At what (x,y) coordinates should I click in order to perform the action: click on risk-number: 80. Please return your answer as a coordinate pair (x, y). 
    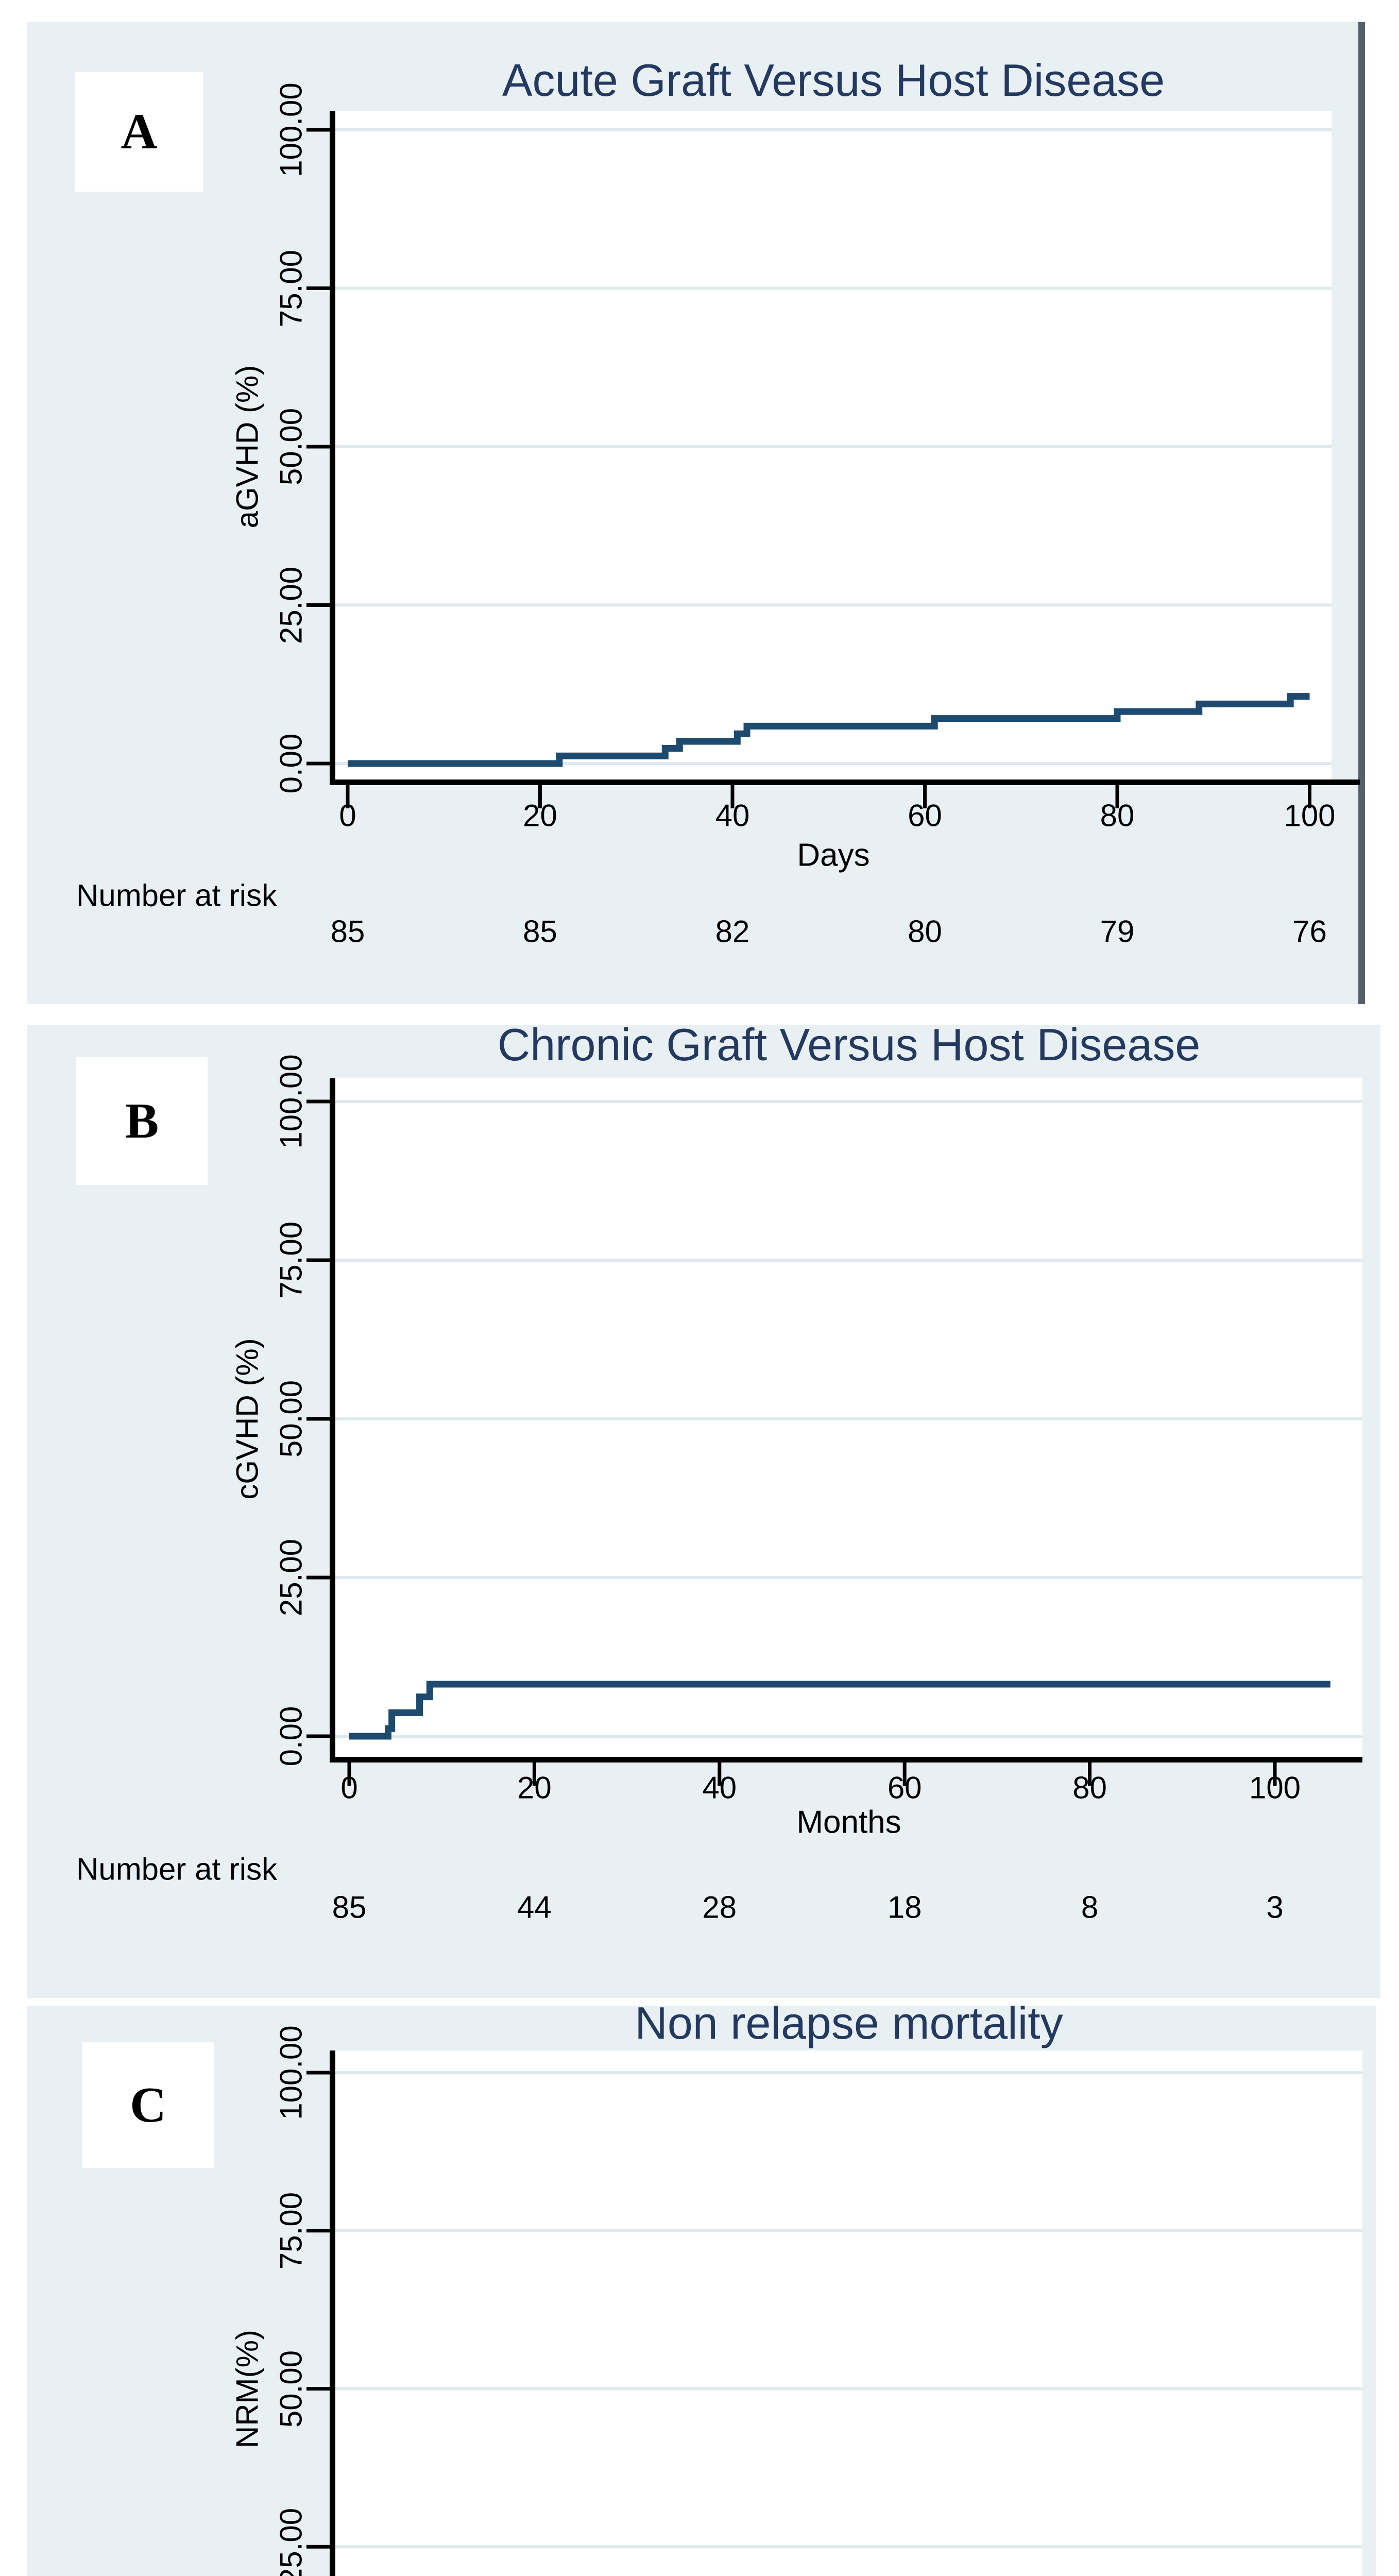
    Looking at the image, I should click on (925, 932).